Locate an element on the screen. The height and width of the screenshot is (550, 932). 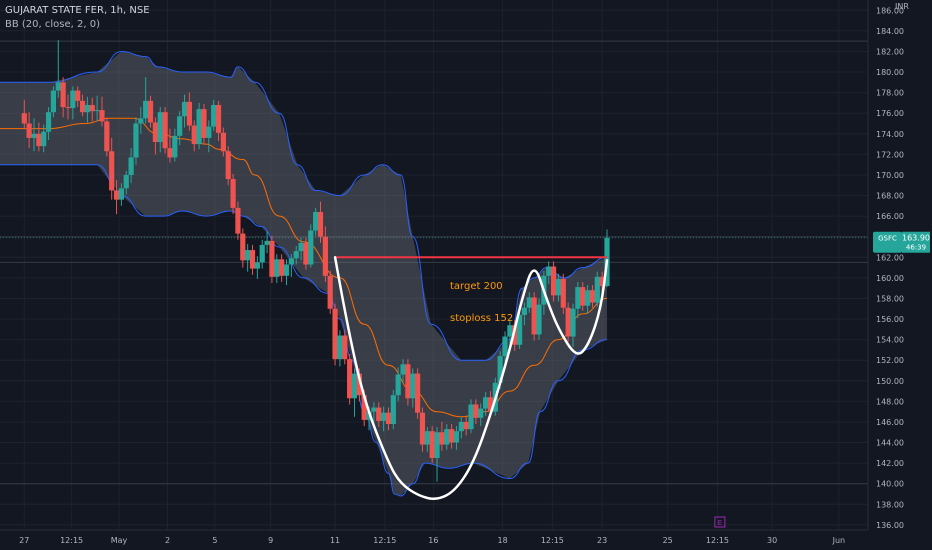
x-tick-label: May is located at coordinates (119, 540).